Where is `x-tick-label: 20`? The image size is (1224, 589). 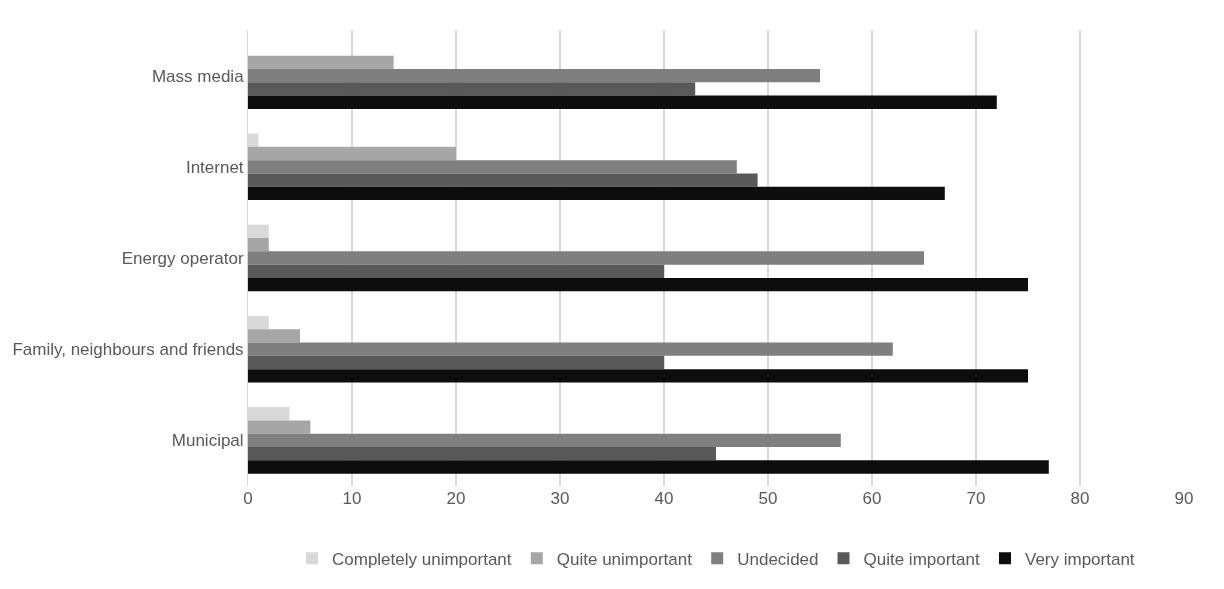 x-tick-label: 20 is located at coordinates (456, 498).